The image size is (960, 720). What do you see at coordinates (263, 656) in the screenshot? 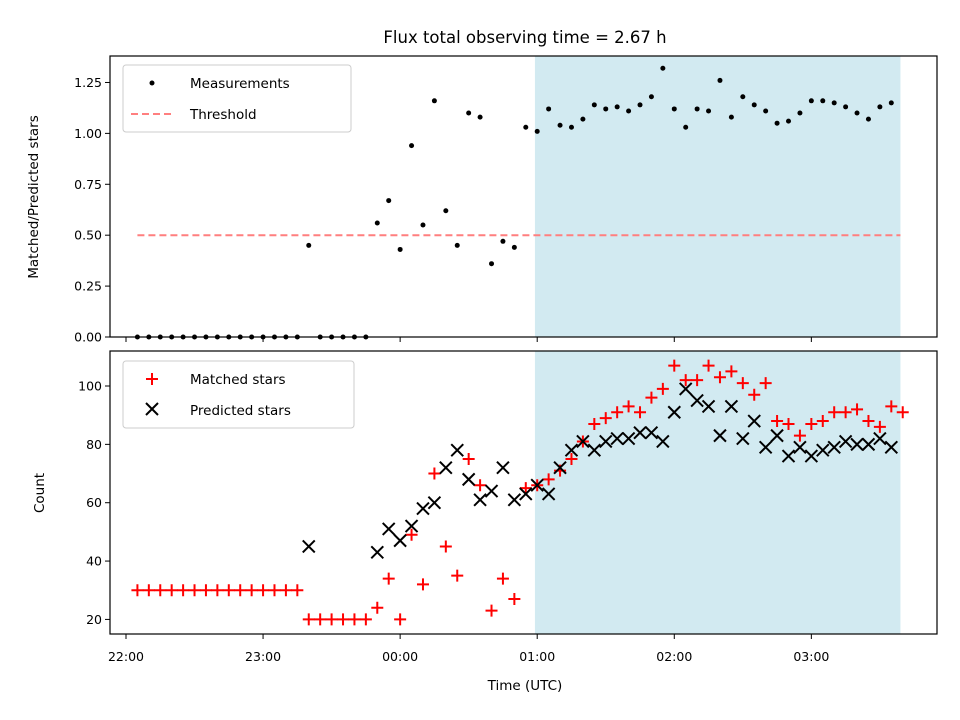
I see `x-tick-label: 23:00` at bounding box center [263, 656].